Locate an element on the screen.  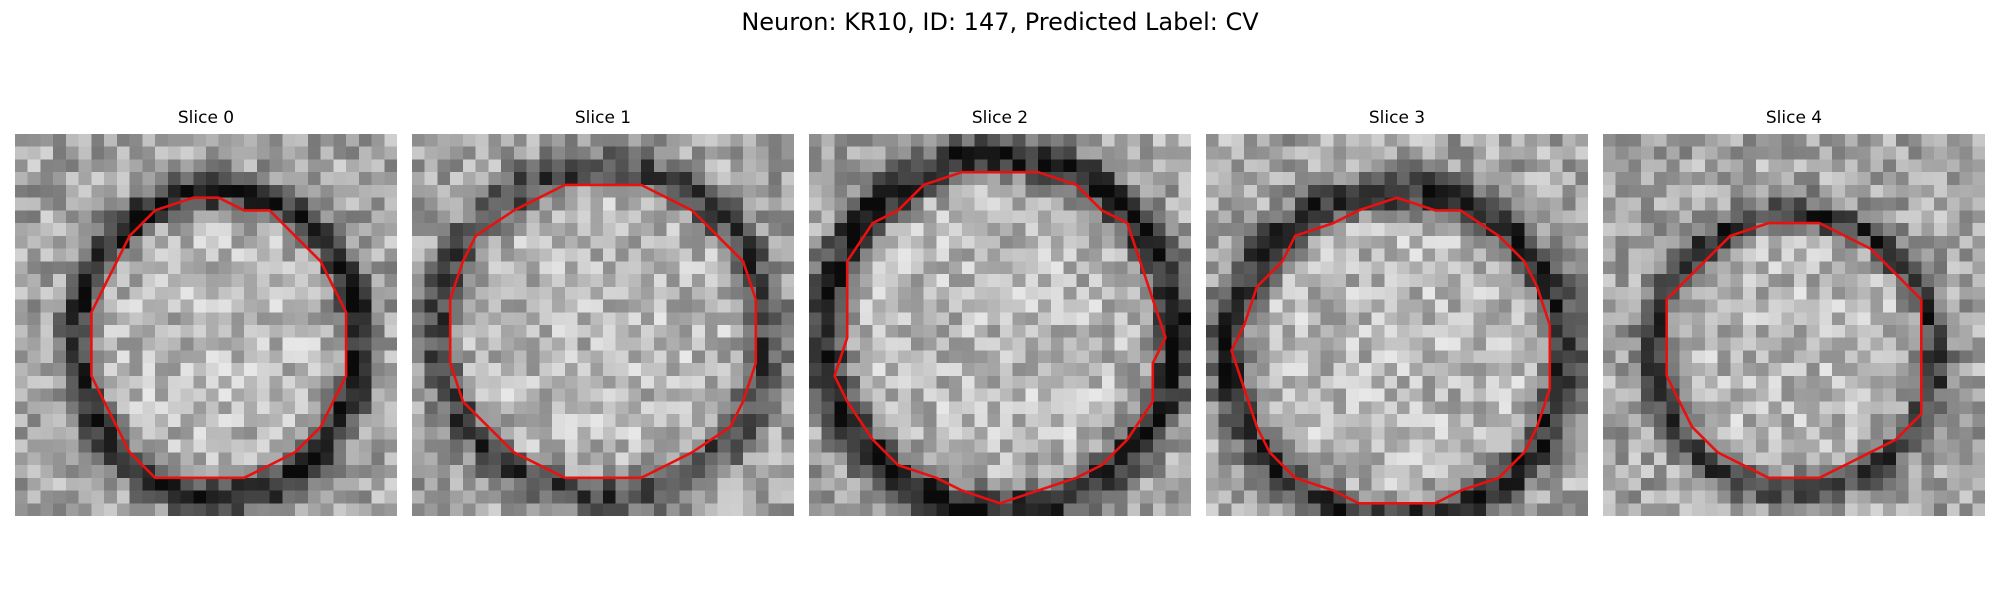
slice-panel-3: Slice 3 is located at coordinates (1397, 311).